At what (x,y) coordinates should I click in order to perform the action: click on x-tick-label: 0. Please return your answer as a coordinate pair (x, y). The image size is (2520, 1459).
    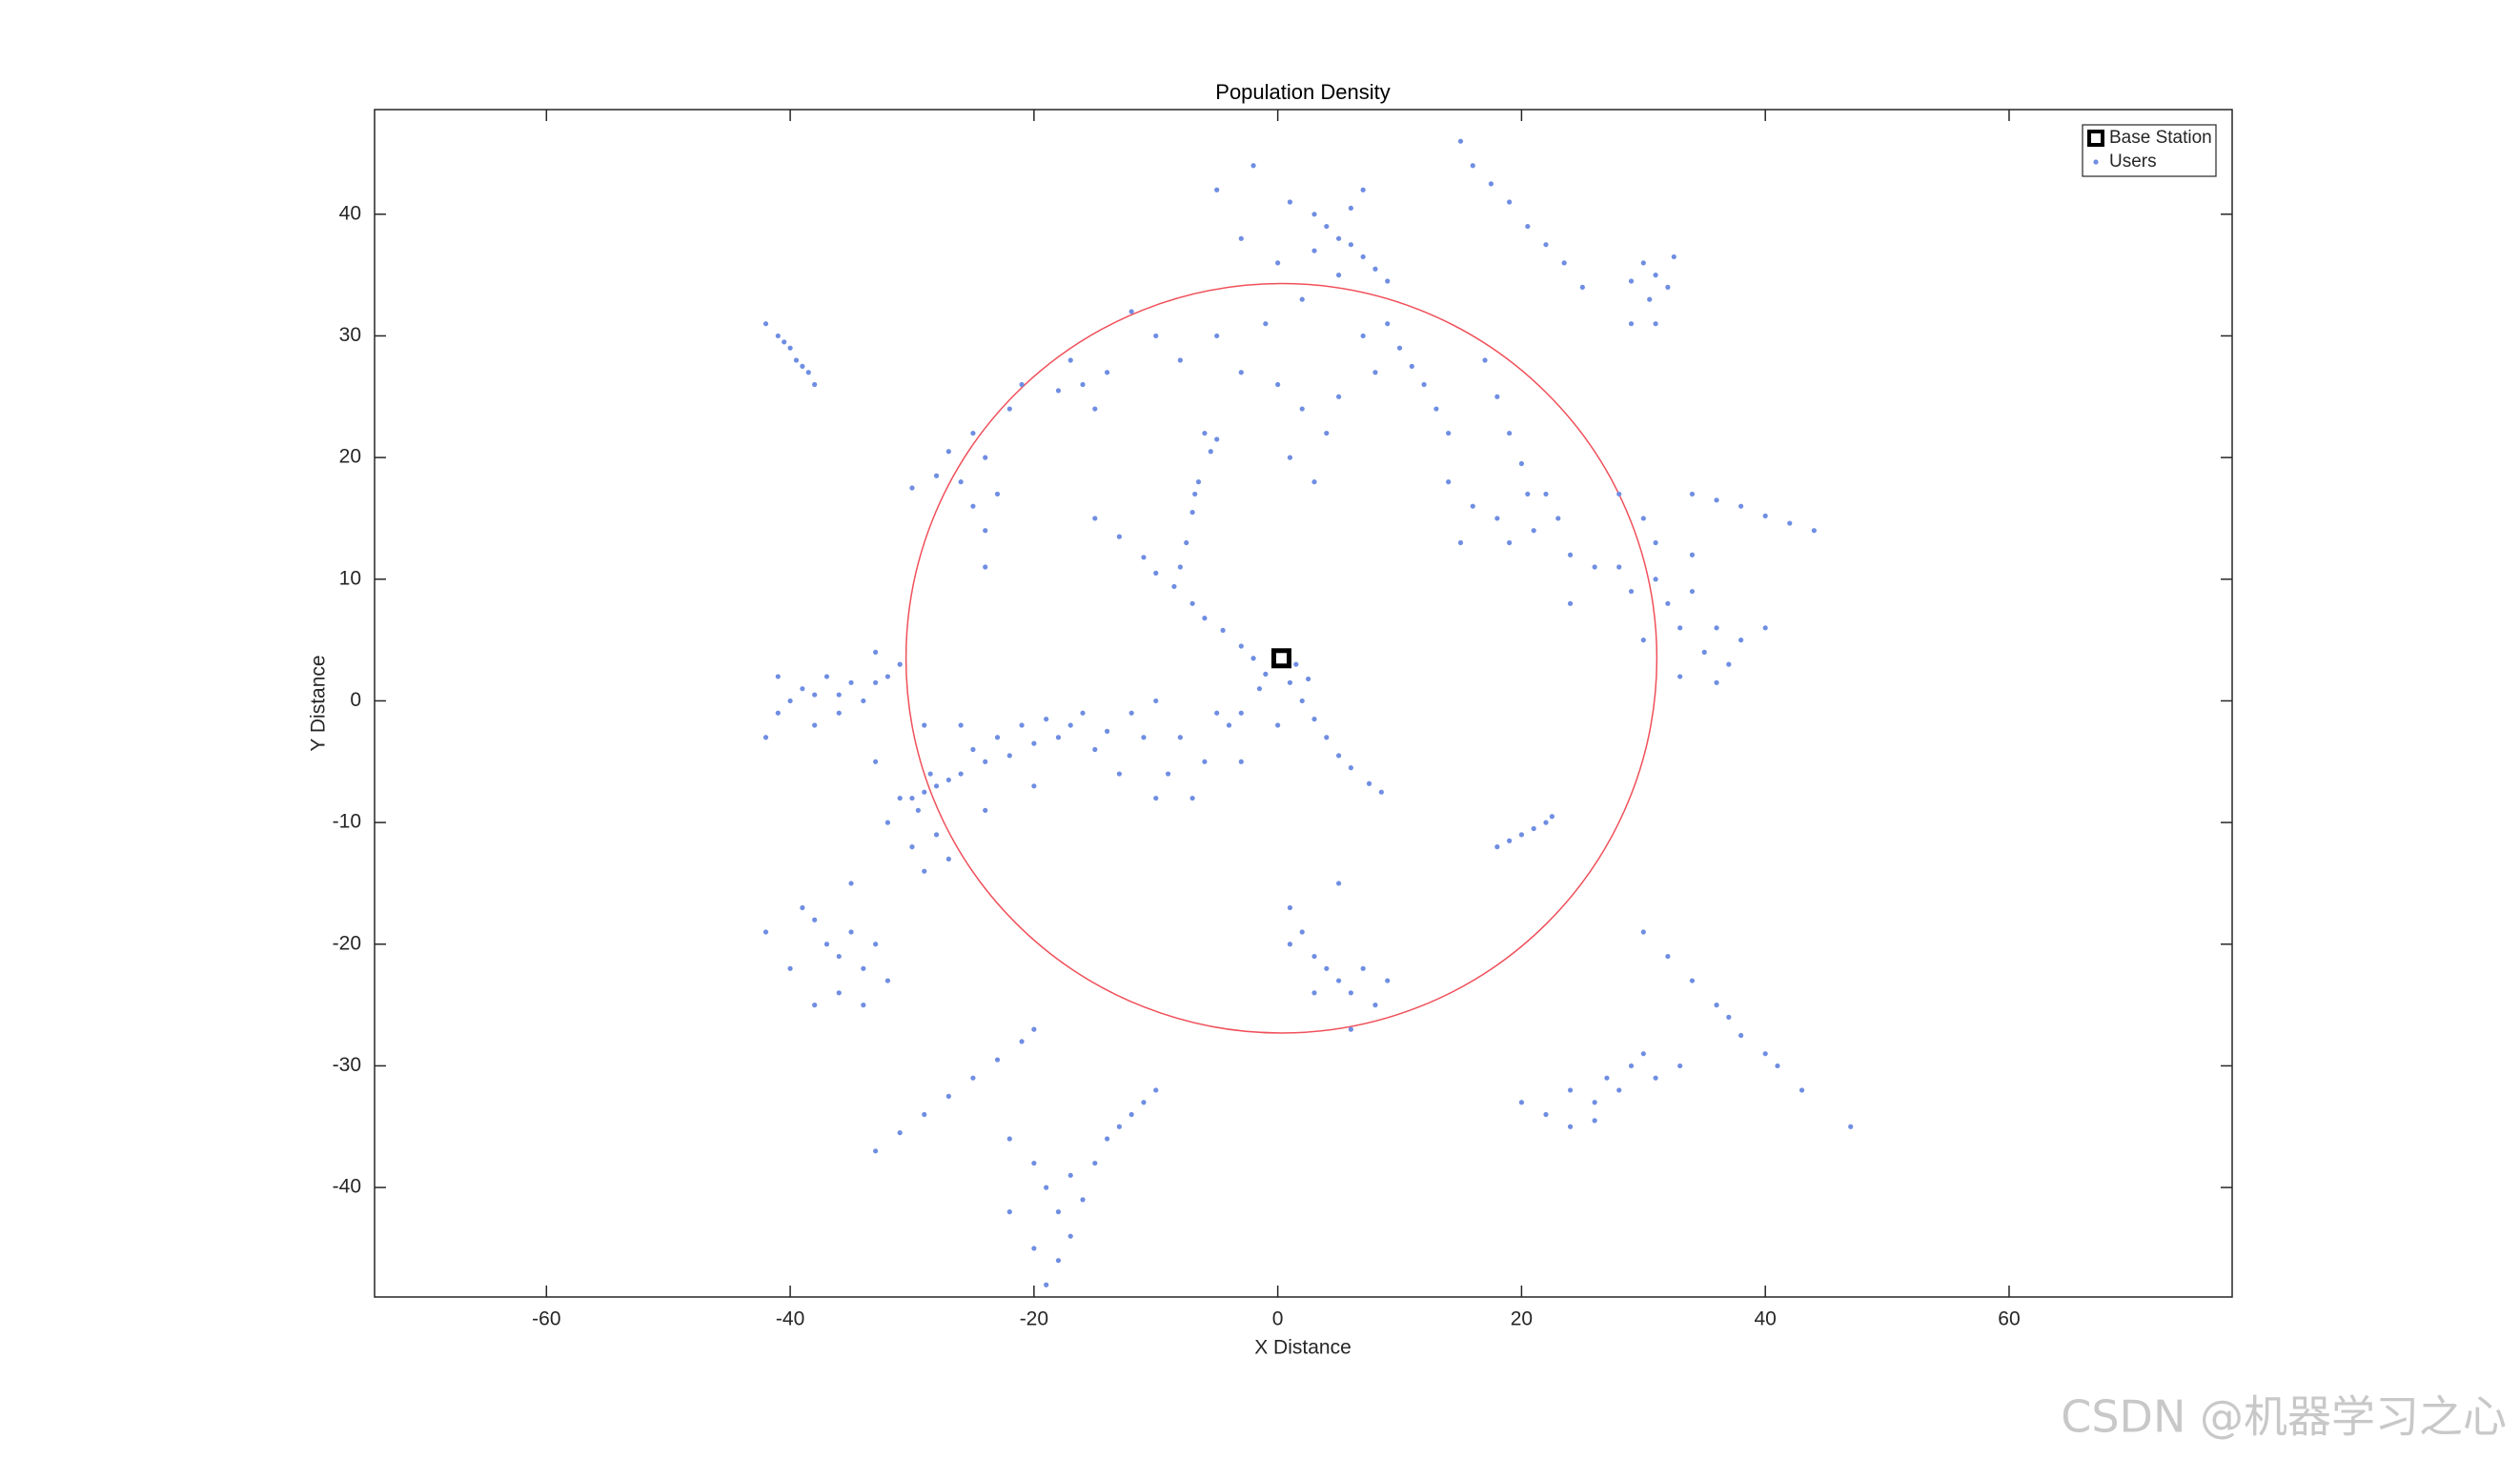
    Looking at the image, I should click on (1278, 1319).